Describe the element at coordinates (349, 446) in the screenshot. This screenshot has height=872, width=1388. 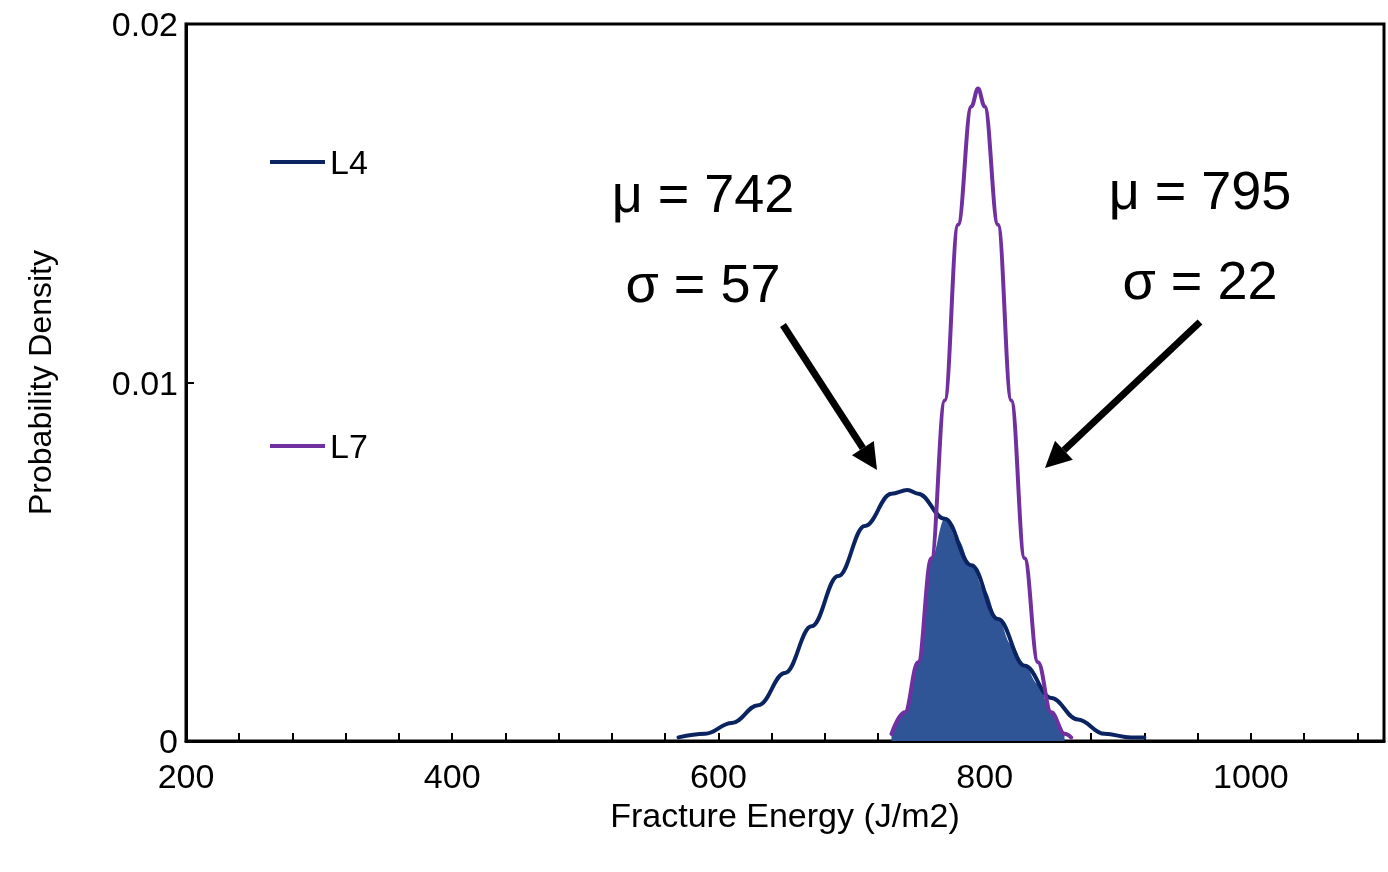
I see `legend-label: L7` at that location.